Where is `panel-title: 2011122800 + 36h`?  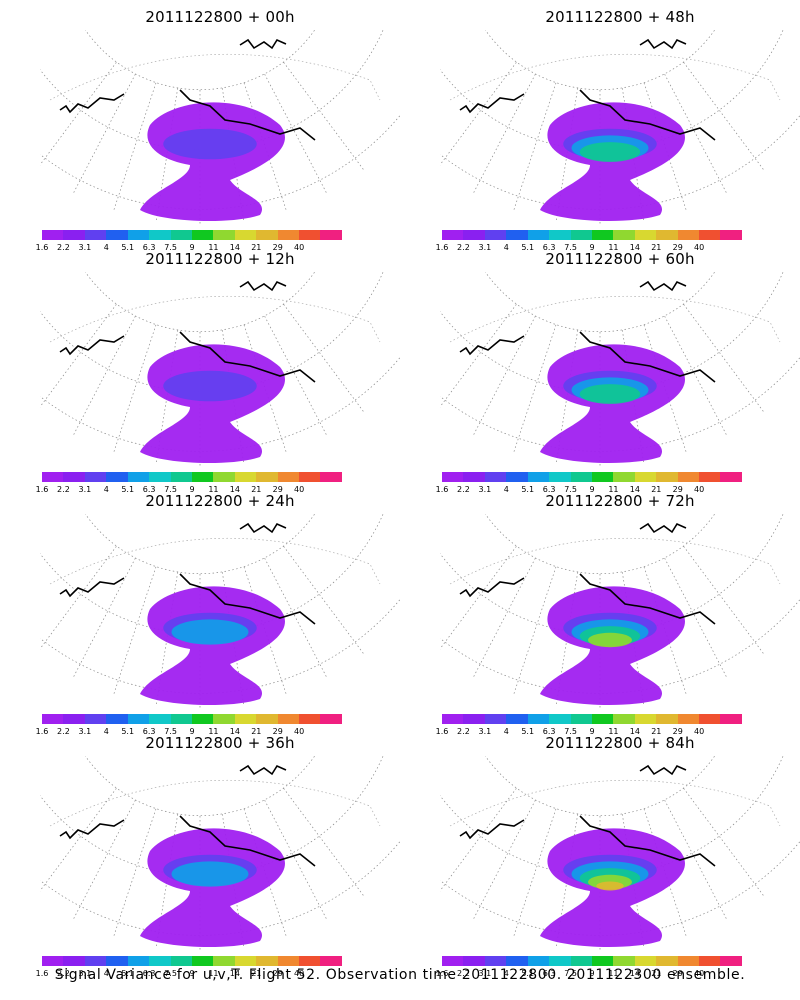 panel-title: 2011122800 + 36h is located at coordinates (220, 743).